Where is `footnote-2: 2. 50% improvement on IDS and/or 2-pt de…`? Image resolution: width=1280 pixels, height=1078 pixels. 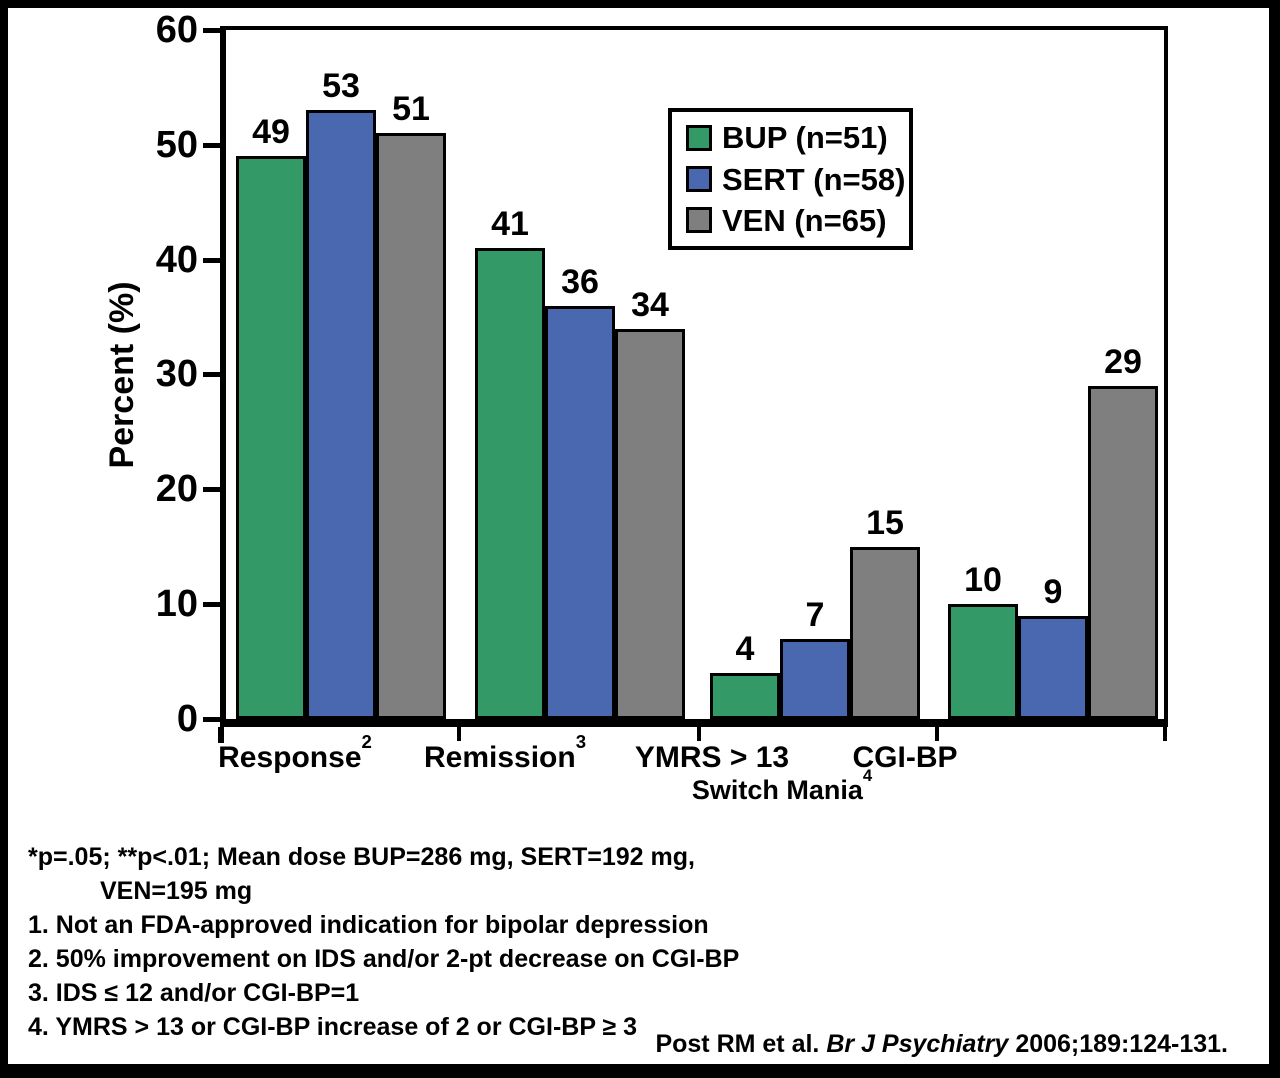
footnote-2: 2. 50% improvement on IDS and/or 2-pt de… is located at coordinates (384, 959).